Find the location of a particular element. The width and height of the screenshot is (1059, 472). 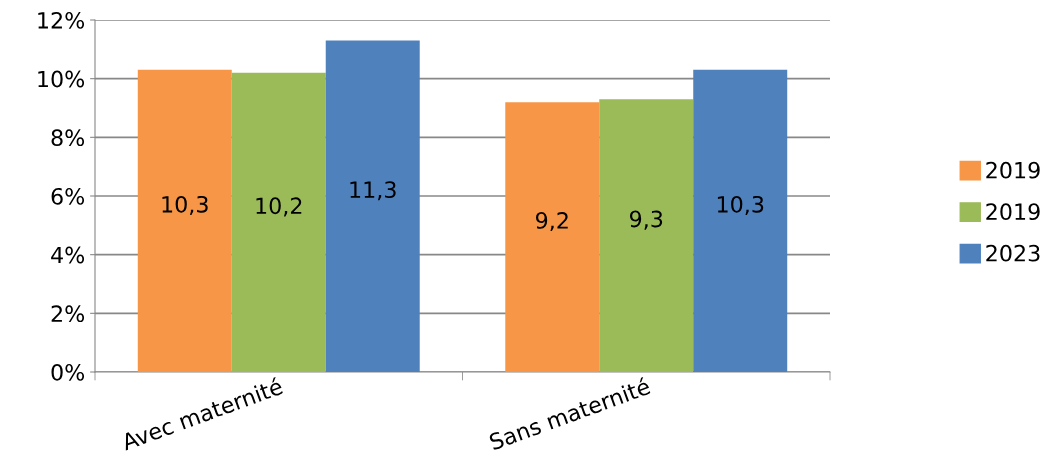

data-label: 9,2 is located at coordinates (552, 222).